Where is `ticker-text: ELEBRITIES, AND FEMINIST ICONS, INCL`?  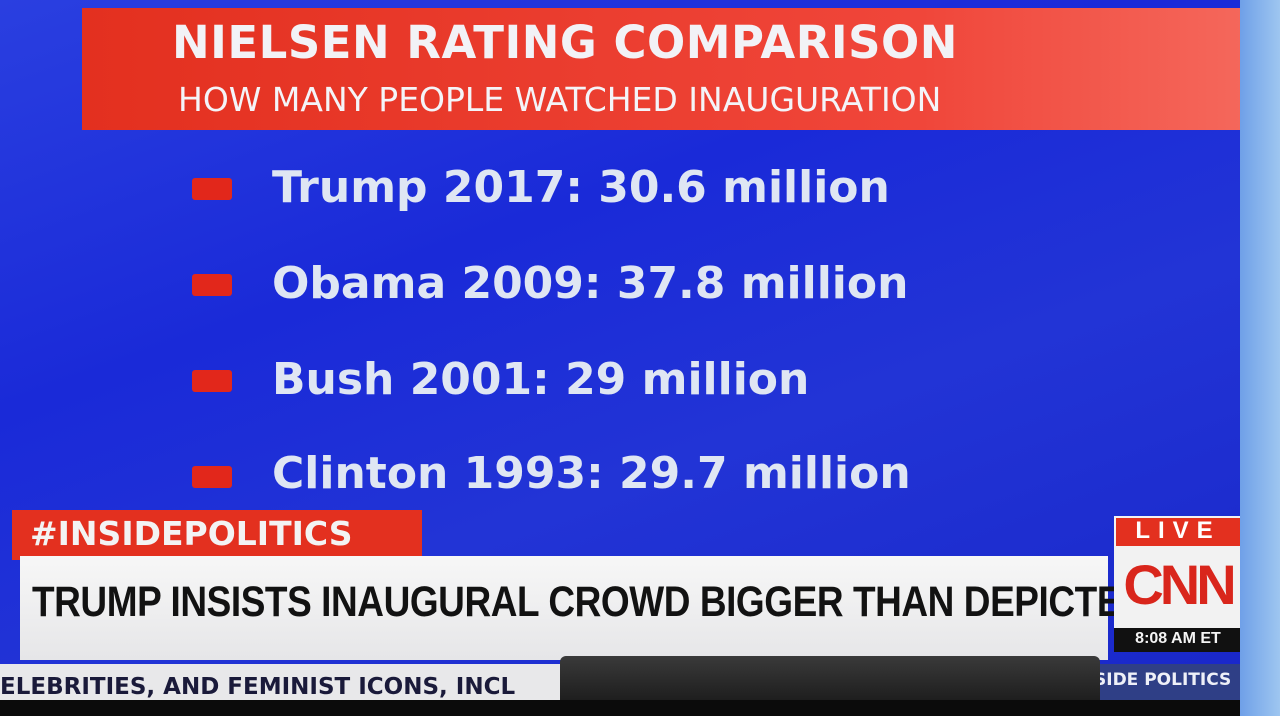
ticker-text: ELEBRITIES, AND FEMINIST ICONS, INCL is located at coordinates (258, 687).